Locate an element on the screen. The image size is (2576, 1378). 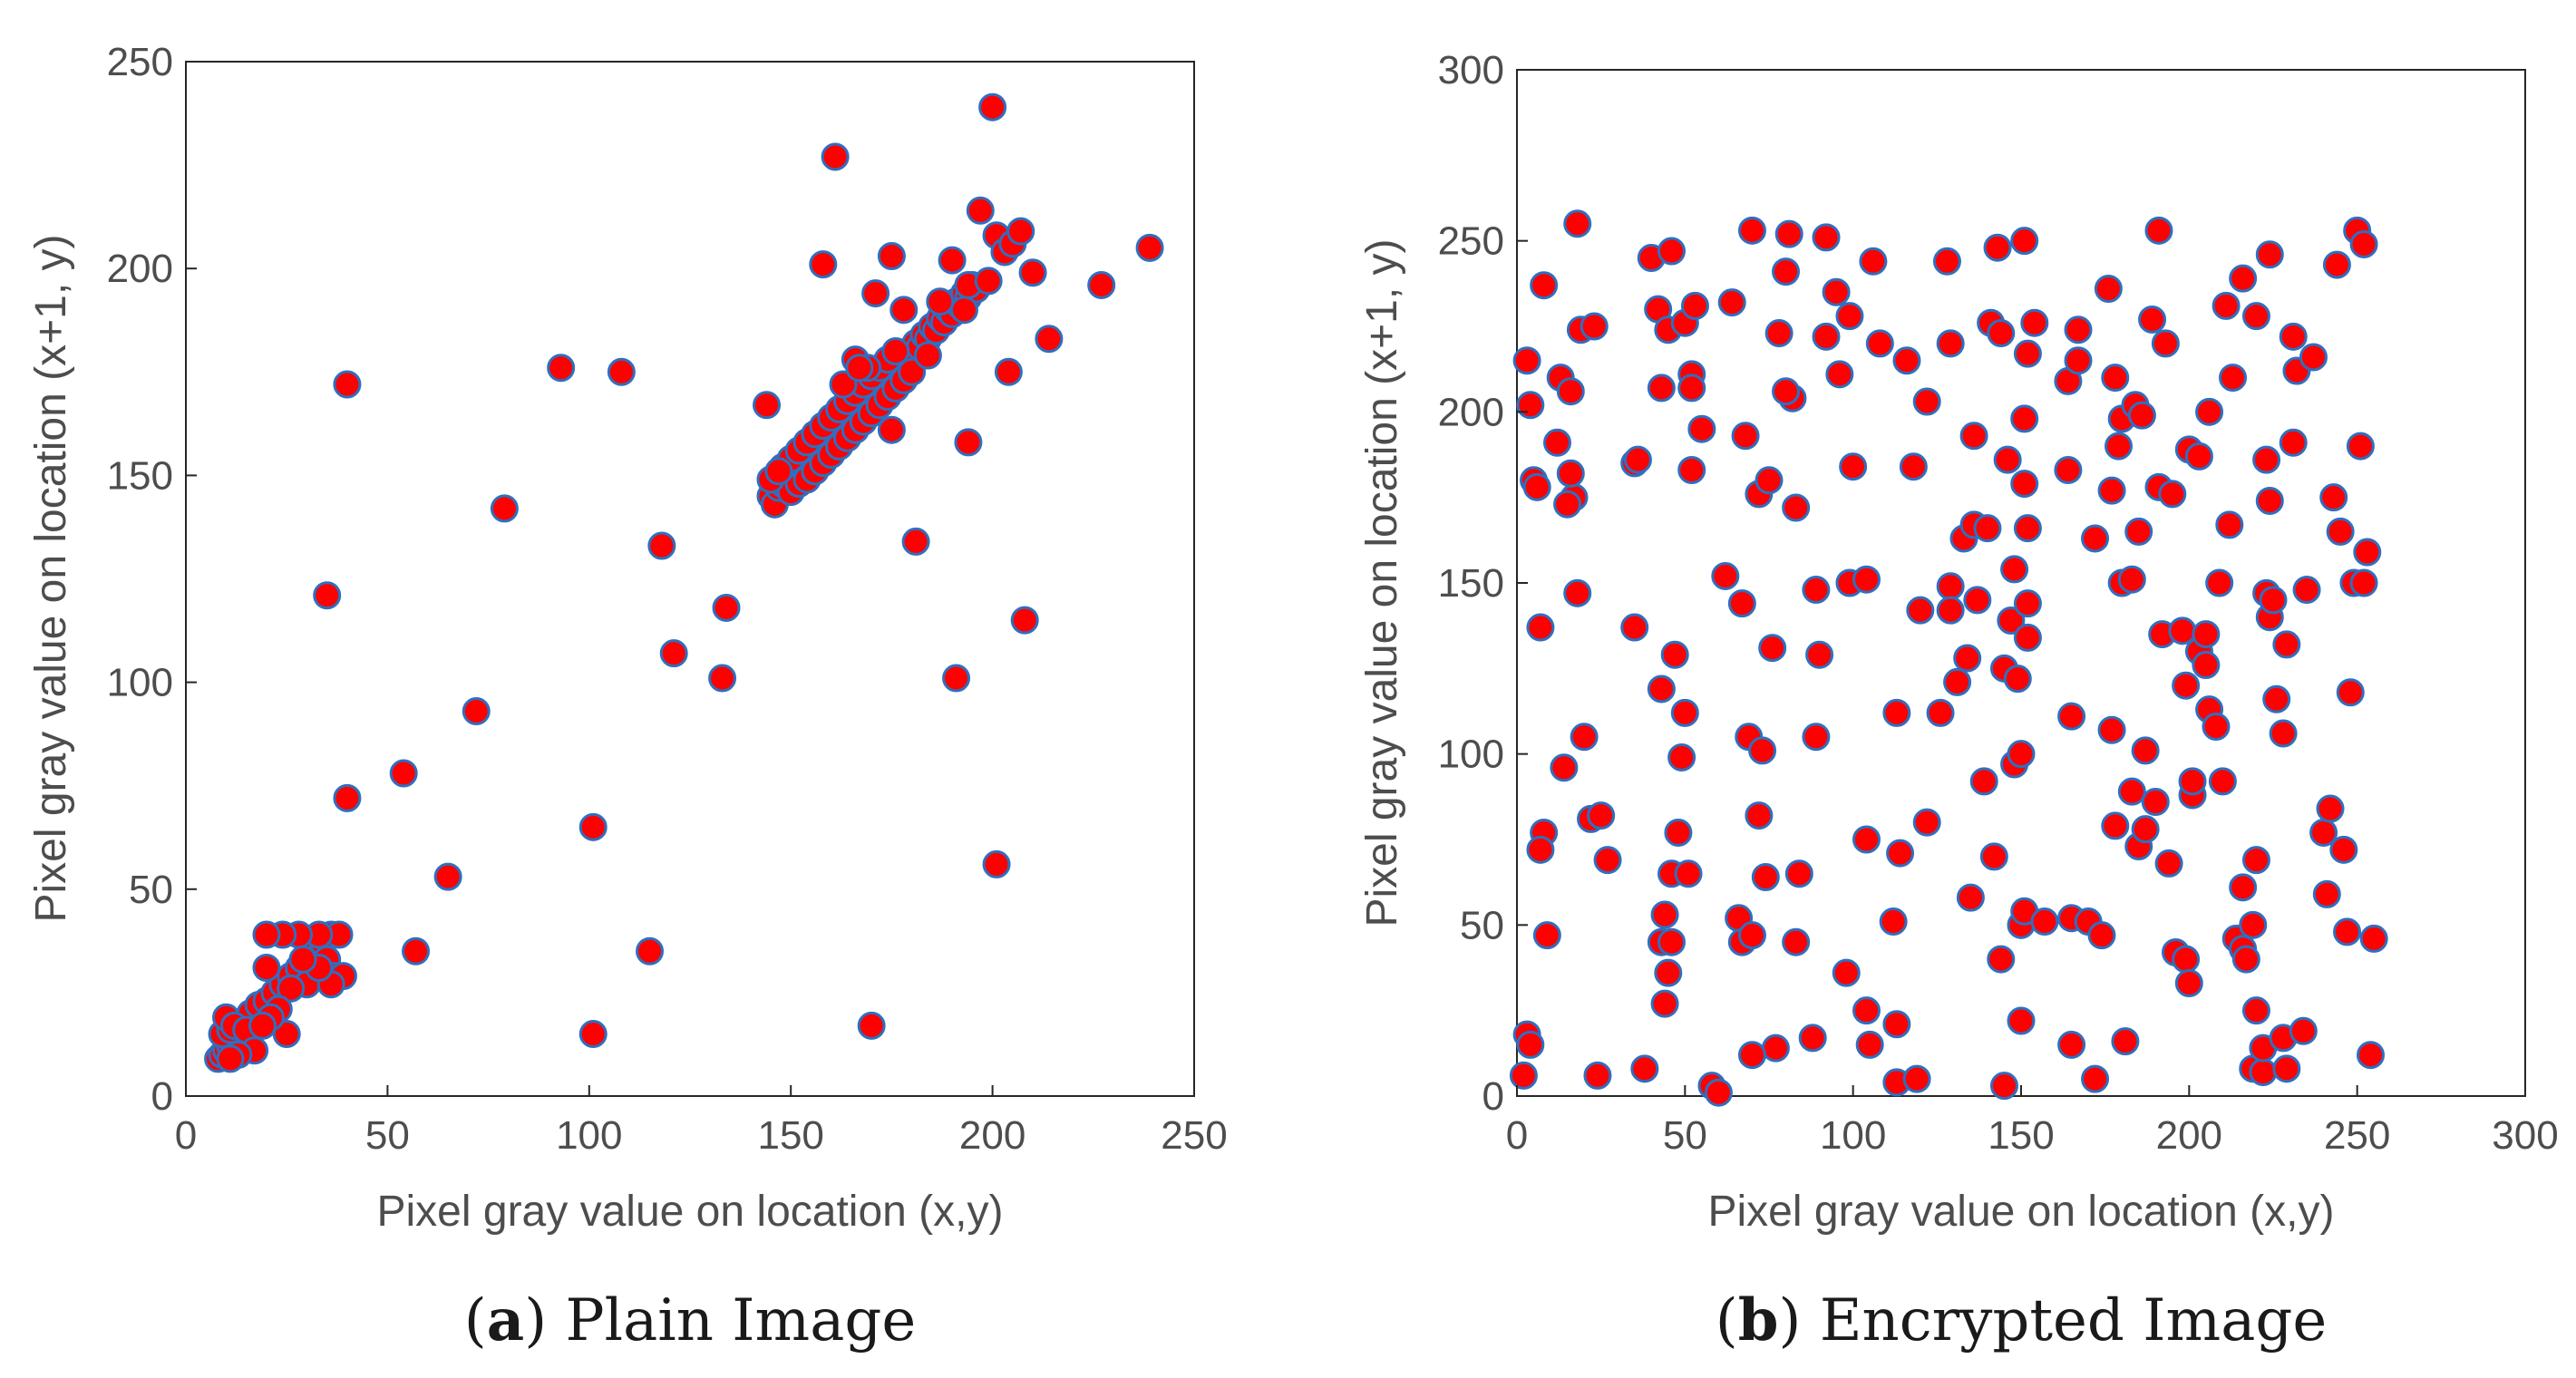
encrypted-y-tick-label: 50 is located at coordinates (1482, 925).